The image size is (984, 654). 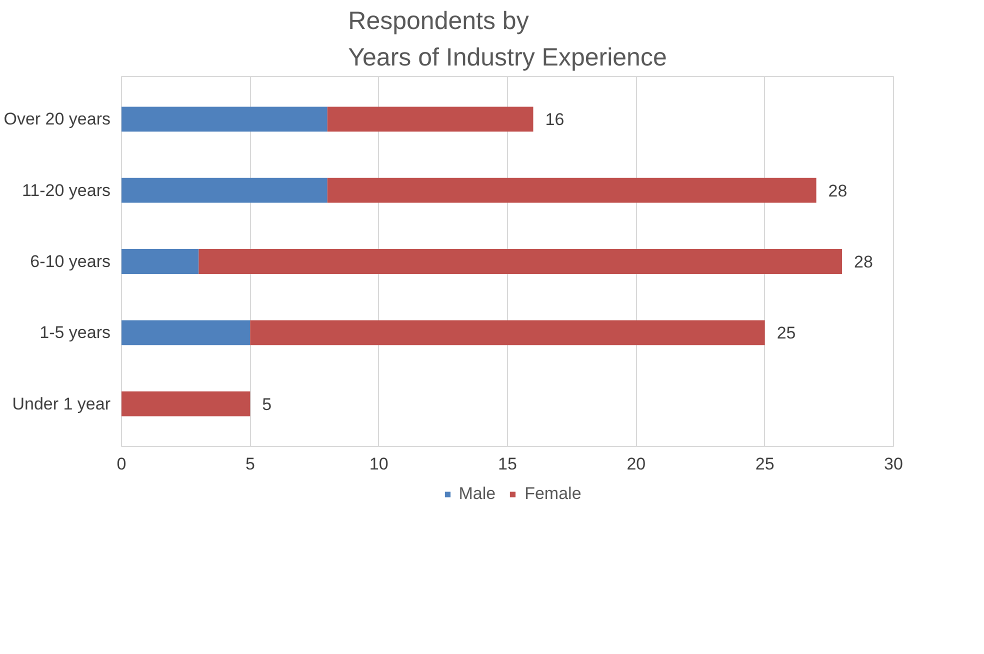 What do you see at coordinates (61, 404) in the screenshot?
I see `y-tick-label: Under 1 year` at bounding box center [61, 404].